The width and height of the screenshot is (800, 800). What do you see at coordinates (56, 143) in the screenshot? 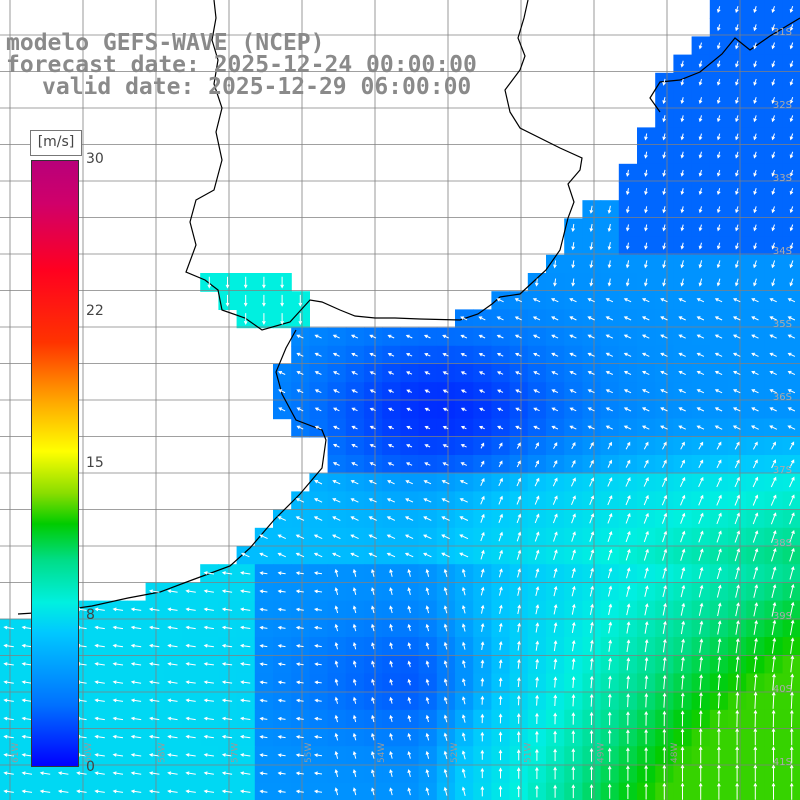
I see `colorbar-unit-label: [m/s]` at bounding box center [56, 143].